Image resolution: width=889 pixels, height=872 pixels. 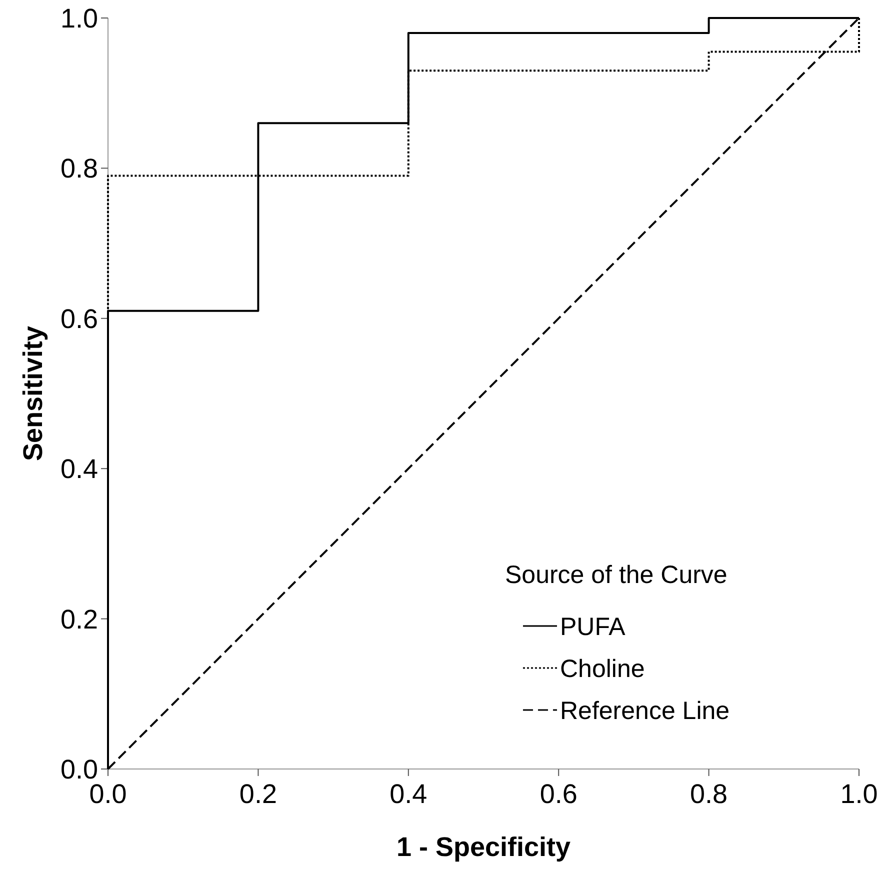 I want to click on legend-label: Reference Line, so click(x=645, y=710).